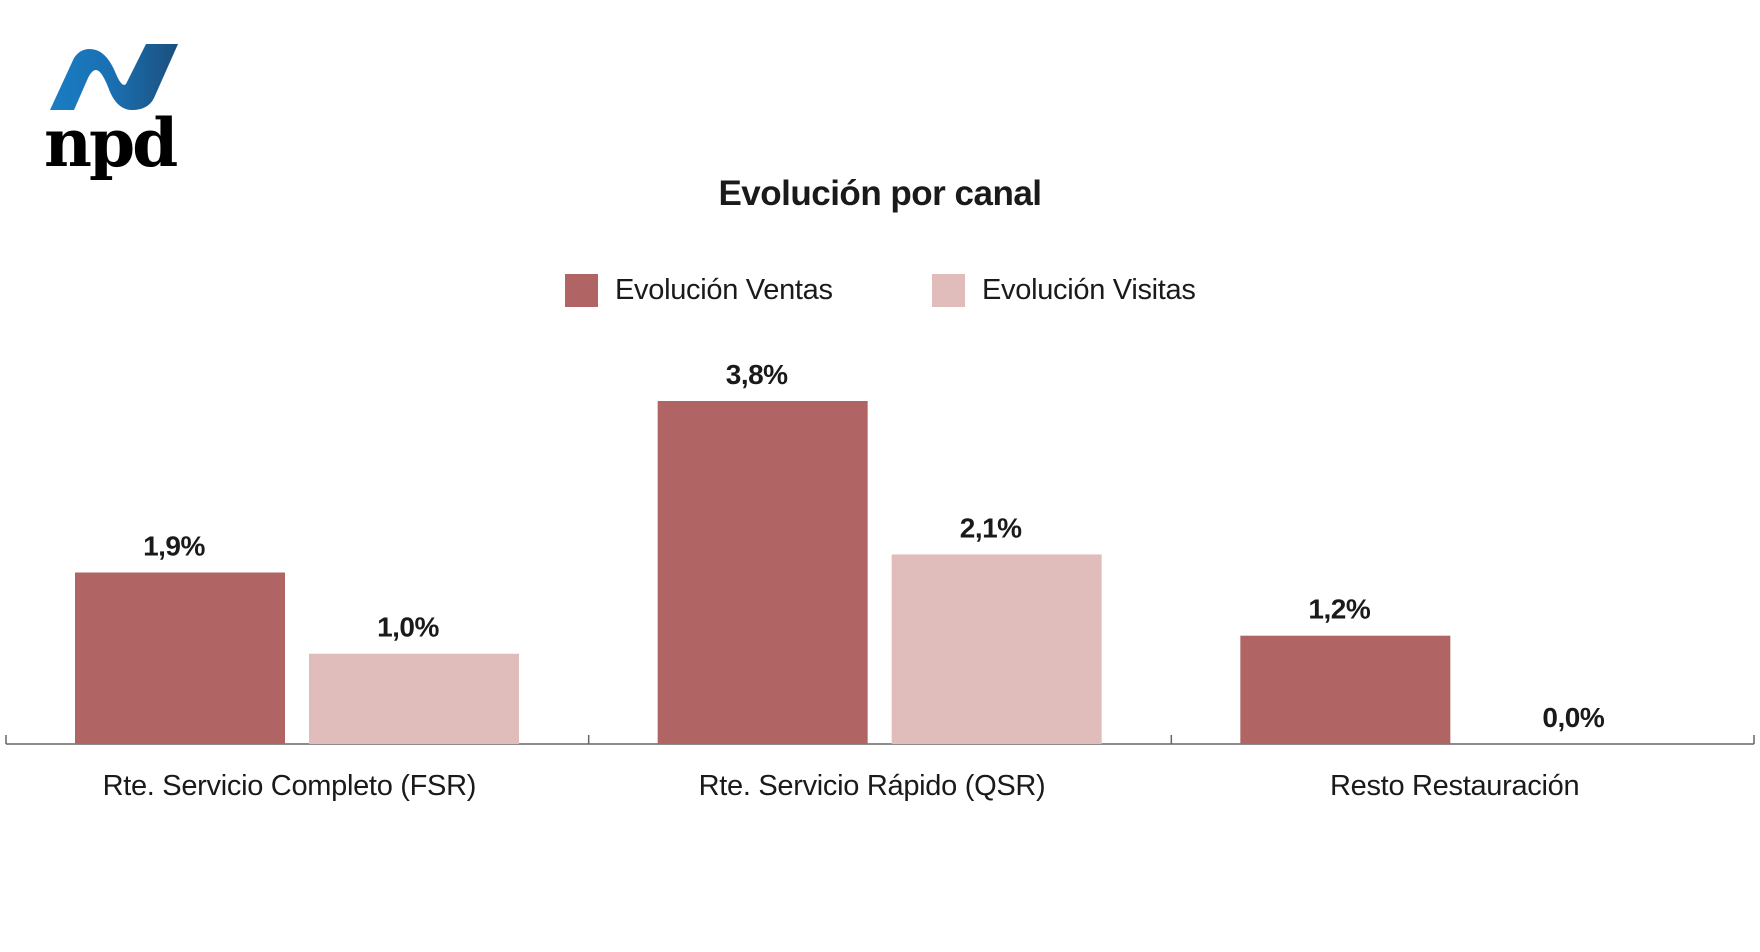  I want to click on chart-title: Evolución por canal, so click(880, 193).